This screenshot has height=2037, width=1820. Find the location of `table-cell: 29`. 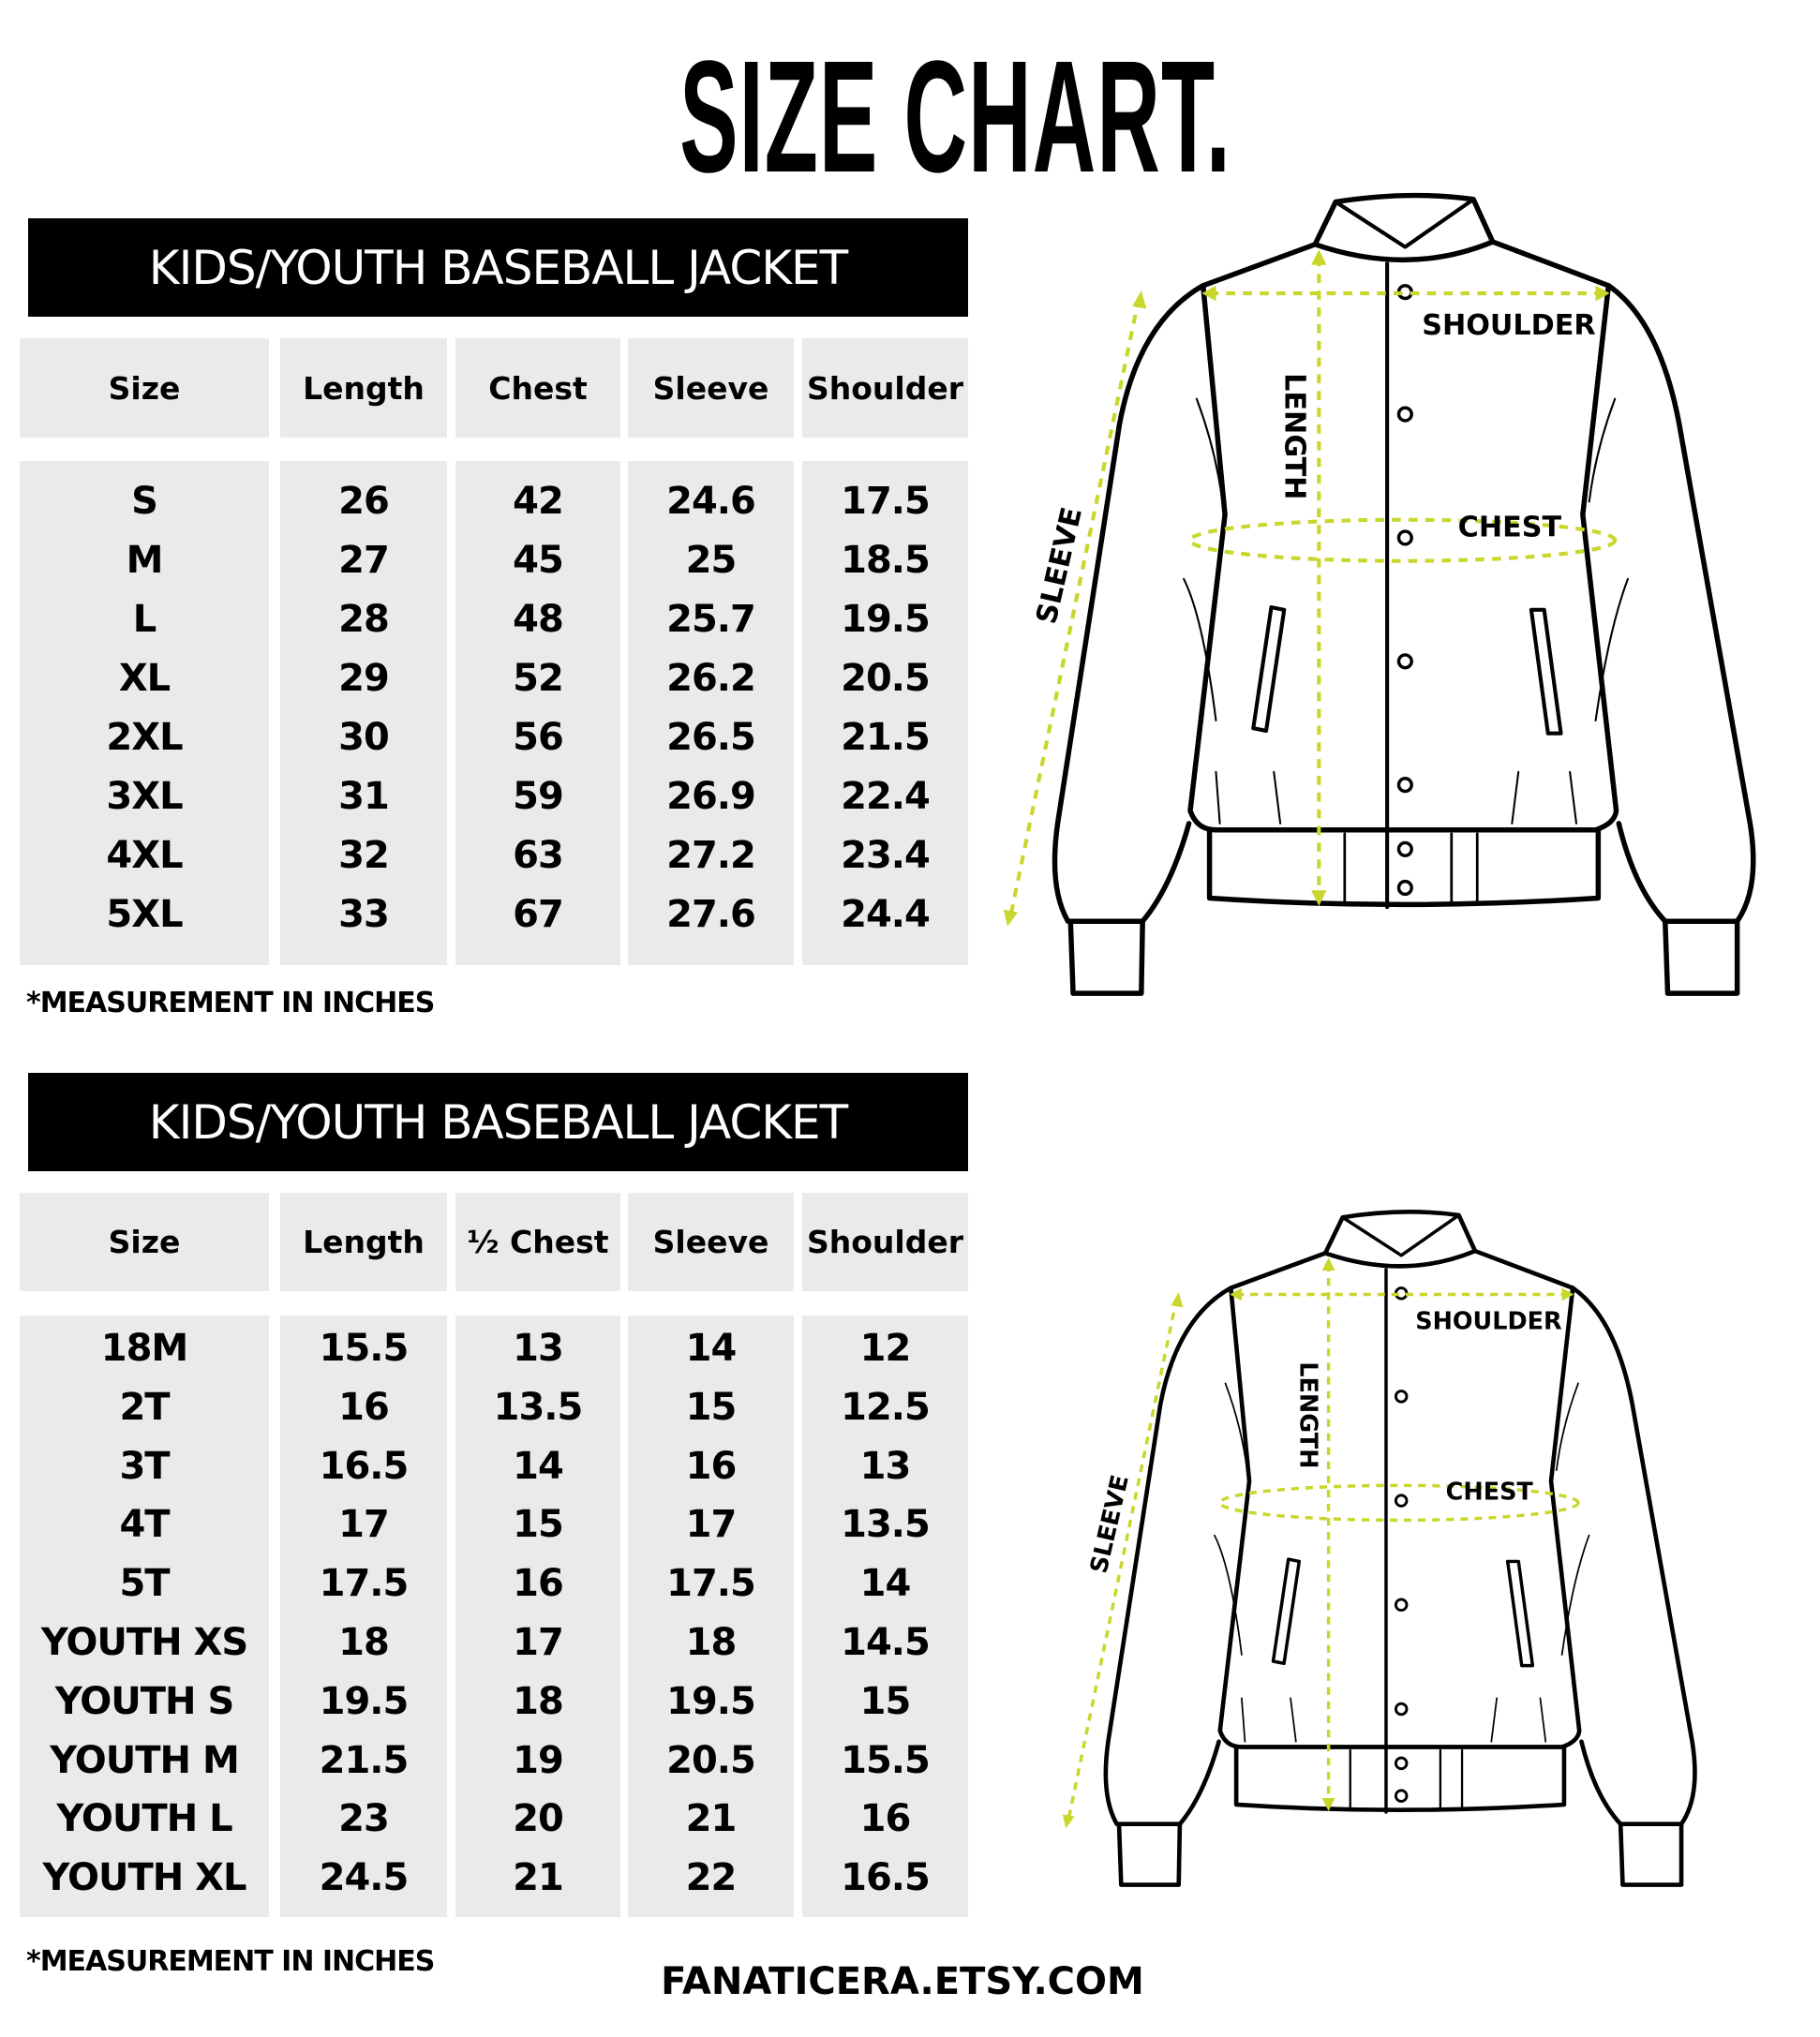

table-cell: 29 is located at coordinates (364, 678).